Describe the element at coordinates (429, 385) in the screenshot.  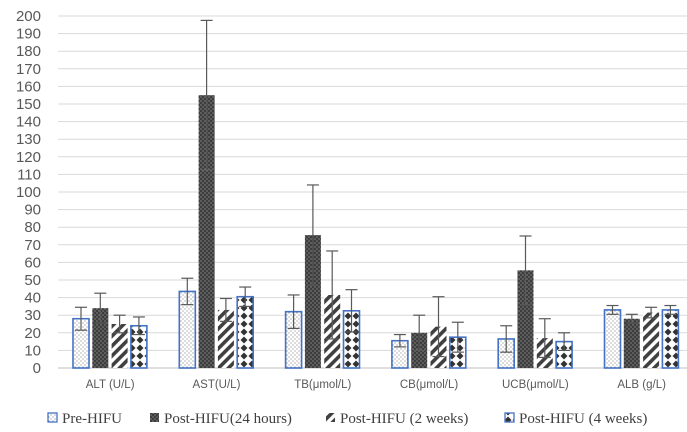
I see `x-tick-label: CB(μmol/L)` at that location.